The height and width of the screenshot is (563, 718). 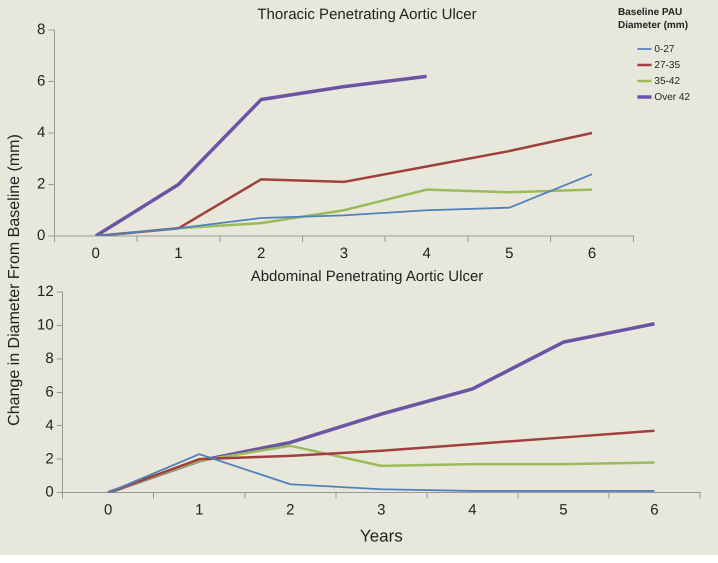 I want to click on y-tick-label: 10, so click(x=45, y=325).